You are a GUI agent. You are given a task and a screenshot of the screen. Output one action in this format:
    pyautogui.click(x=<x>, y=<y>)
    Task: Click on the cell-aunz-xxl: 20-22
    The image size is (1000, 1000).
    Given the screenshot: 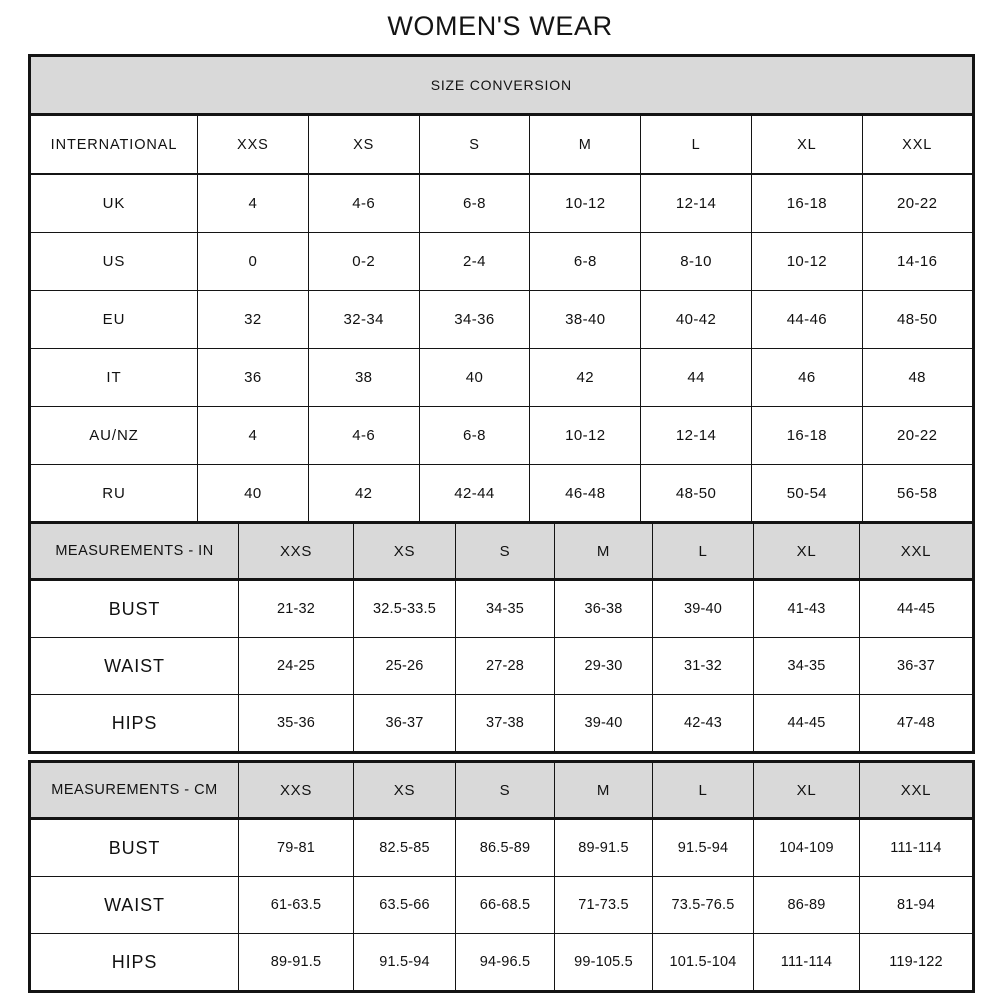 What is the action you would take?
    pyautogui.click(x=917, y=435)
    